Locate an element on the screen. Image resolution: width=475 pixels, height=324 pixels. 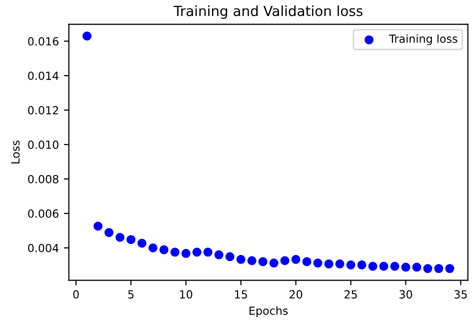
y-tick-label: 0.012 is located at coordinates (43, 110).